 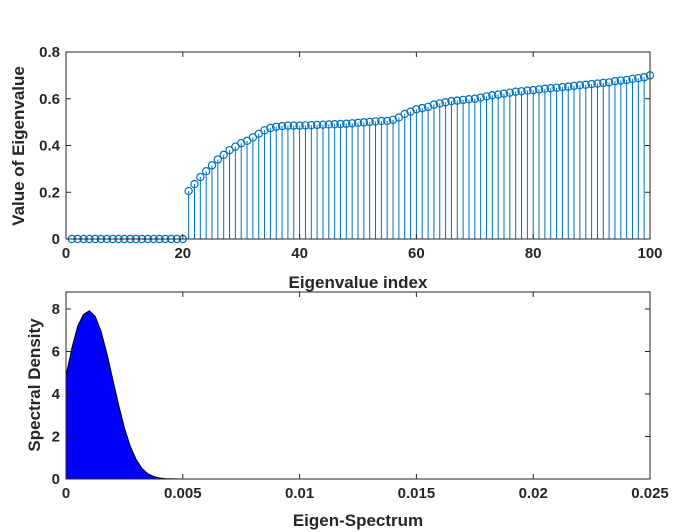 What do you see at coordinates (358, 282) in the screenshot?
I see `top-x-axis-label: Eigenvalue index` at bounding box center [358, 282].